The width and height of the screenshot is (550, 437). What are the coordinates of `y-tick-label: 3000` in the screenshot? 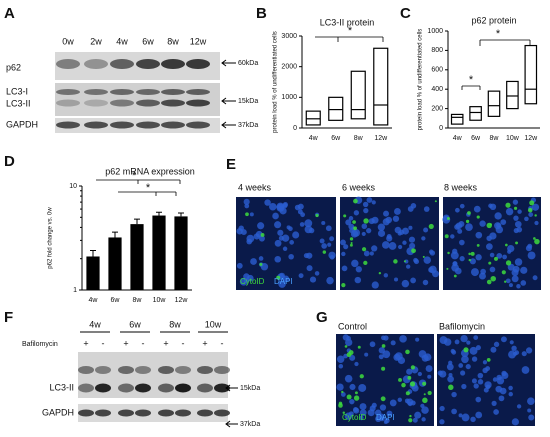 It's located at (289, 36).